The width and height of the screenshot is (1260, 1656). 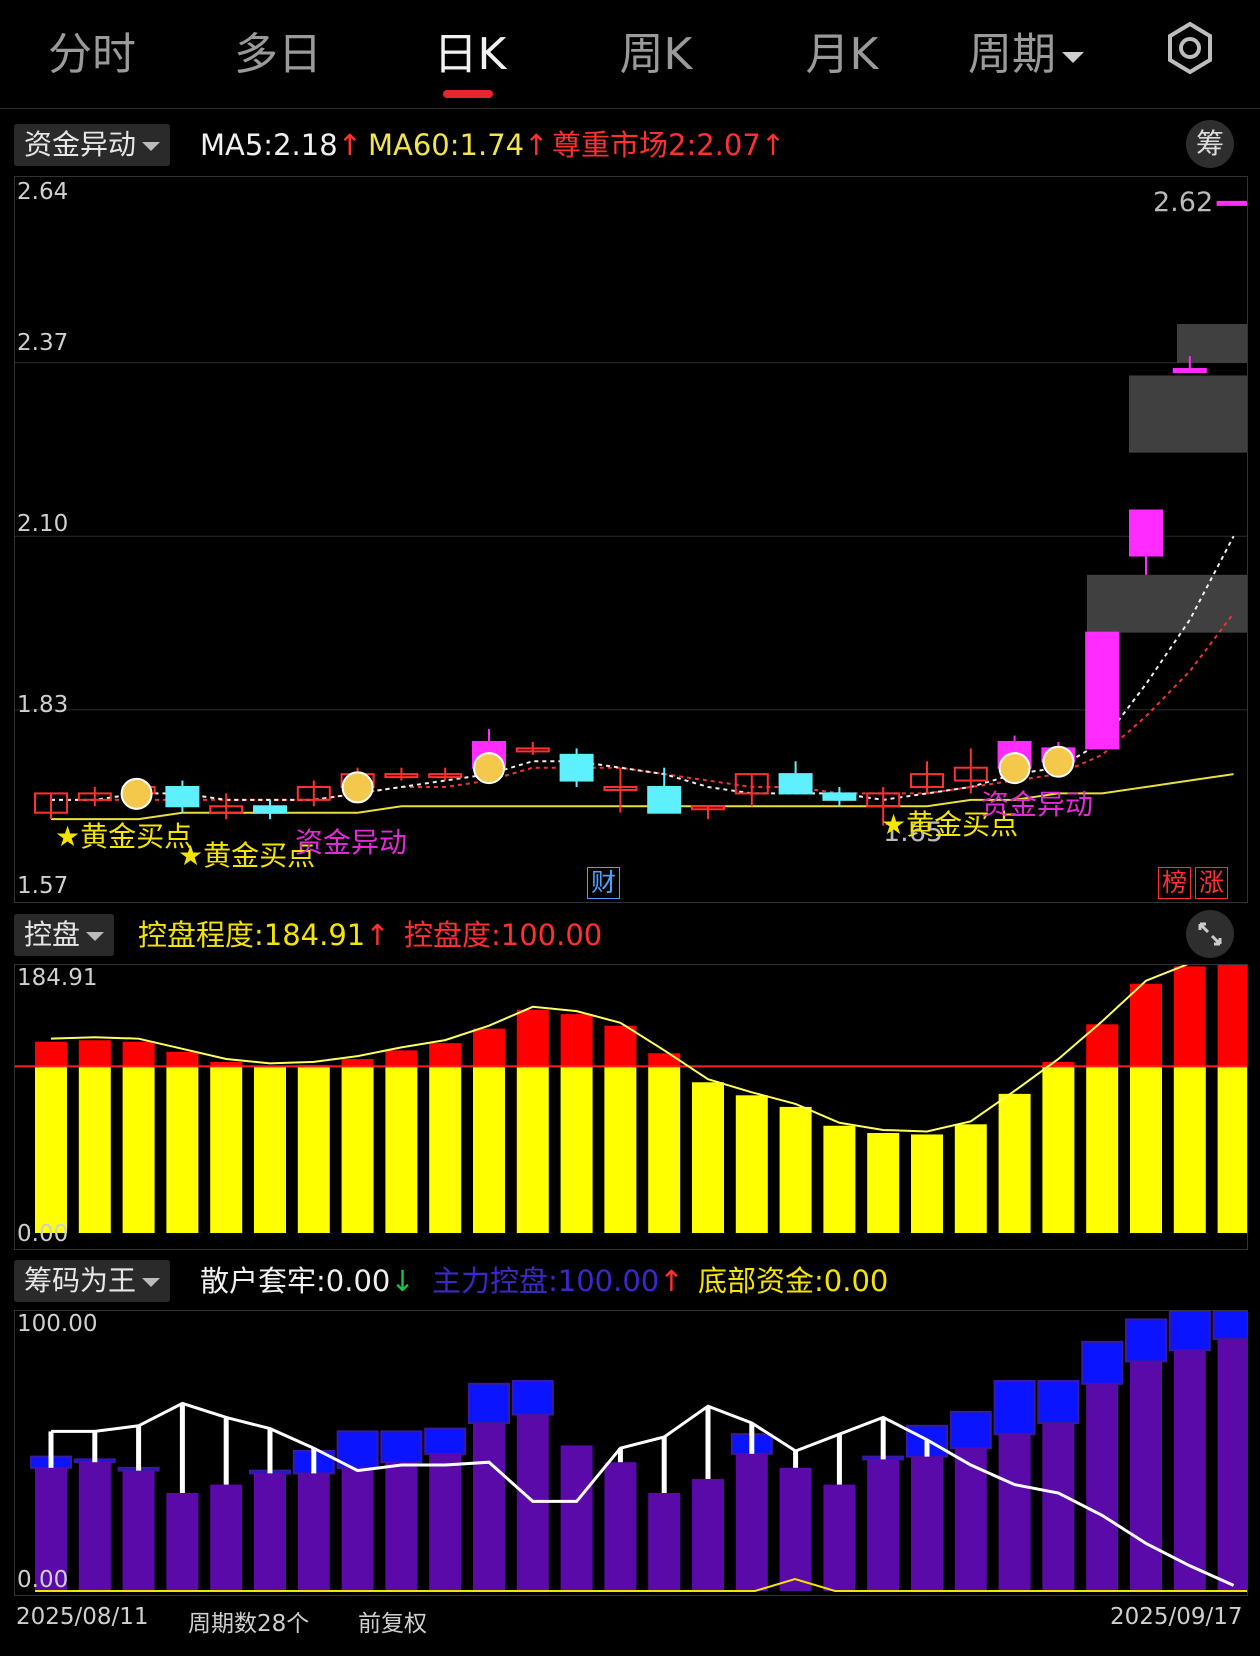 What do you see at coordinates (1190, 48) in the screenshot?
I see `settings-hexagon-icon` at bounding box center [1190, 48].